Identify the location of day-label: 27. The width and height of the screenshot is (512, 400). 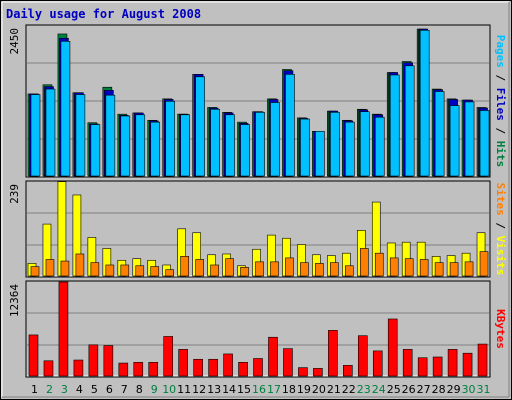
(424, 389).